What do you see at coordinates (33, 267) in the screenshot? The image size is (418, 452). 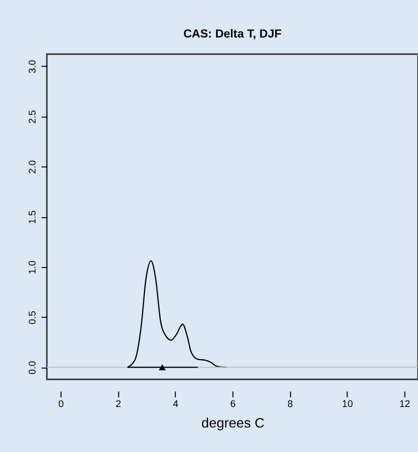 I see `y-tick-label: 1.0` at bounding box center [33, 267].